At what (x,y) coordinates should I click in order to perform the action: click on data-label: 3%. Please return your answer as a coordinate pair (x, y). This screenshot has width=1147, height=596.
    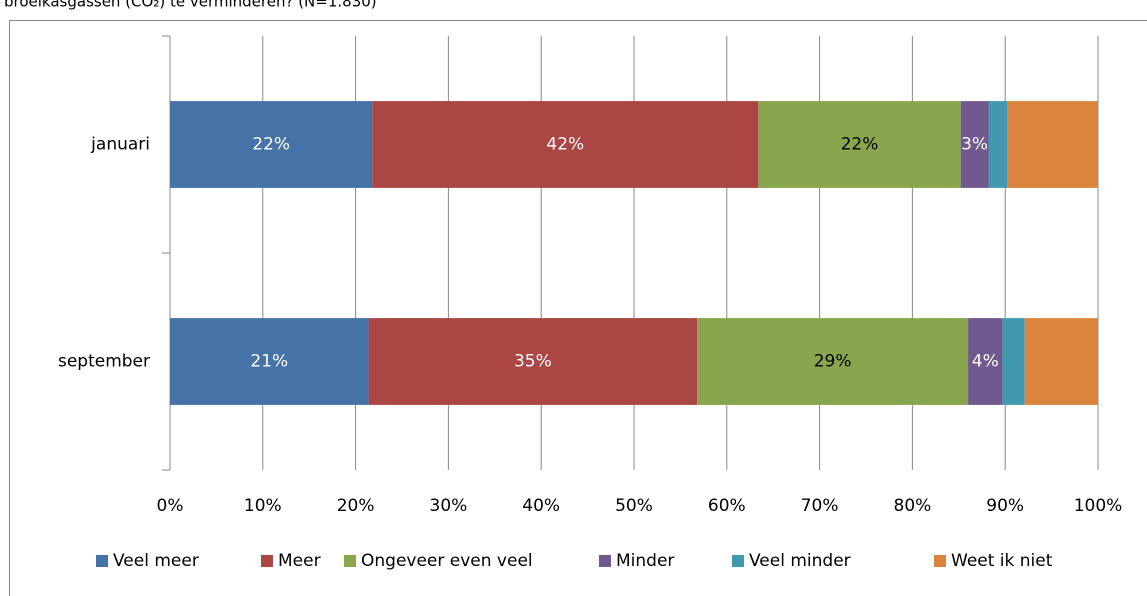
    Looking at the image, I should click on (974, 145).